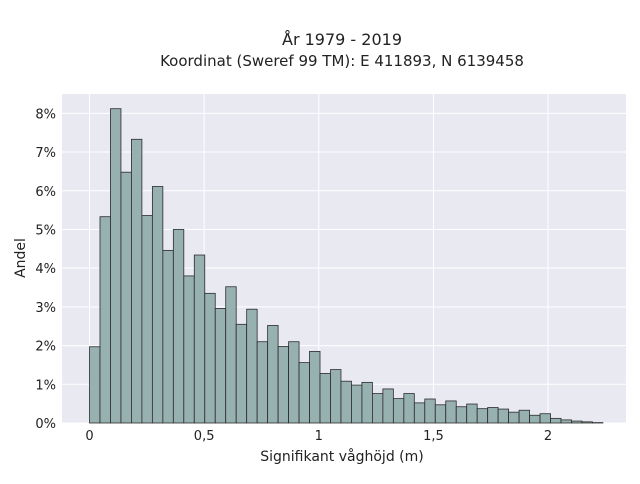 The image size is (640, 484). What do you see at coordinates (21, 258) in the screenshot?
I see `y-axis-label: Andel` at bounding box center [21, 258].